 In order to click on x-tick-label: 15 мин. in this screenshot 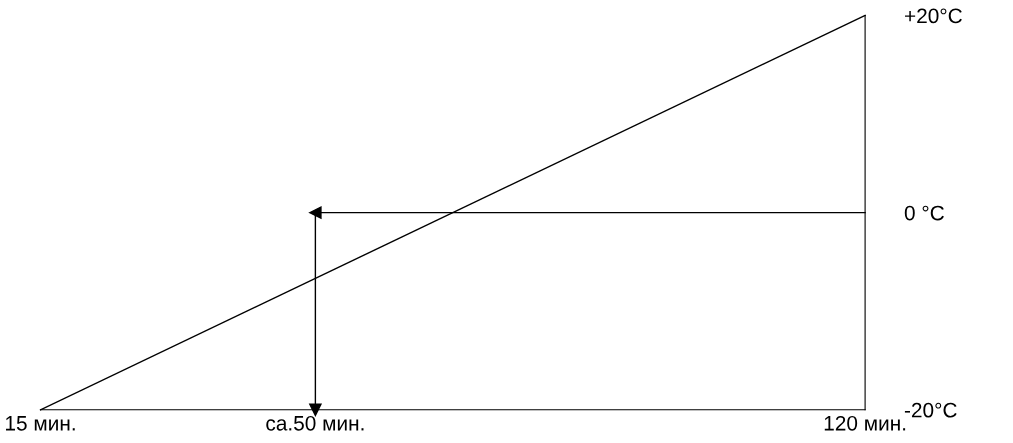, I will do `click(40, 423)`.